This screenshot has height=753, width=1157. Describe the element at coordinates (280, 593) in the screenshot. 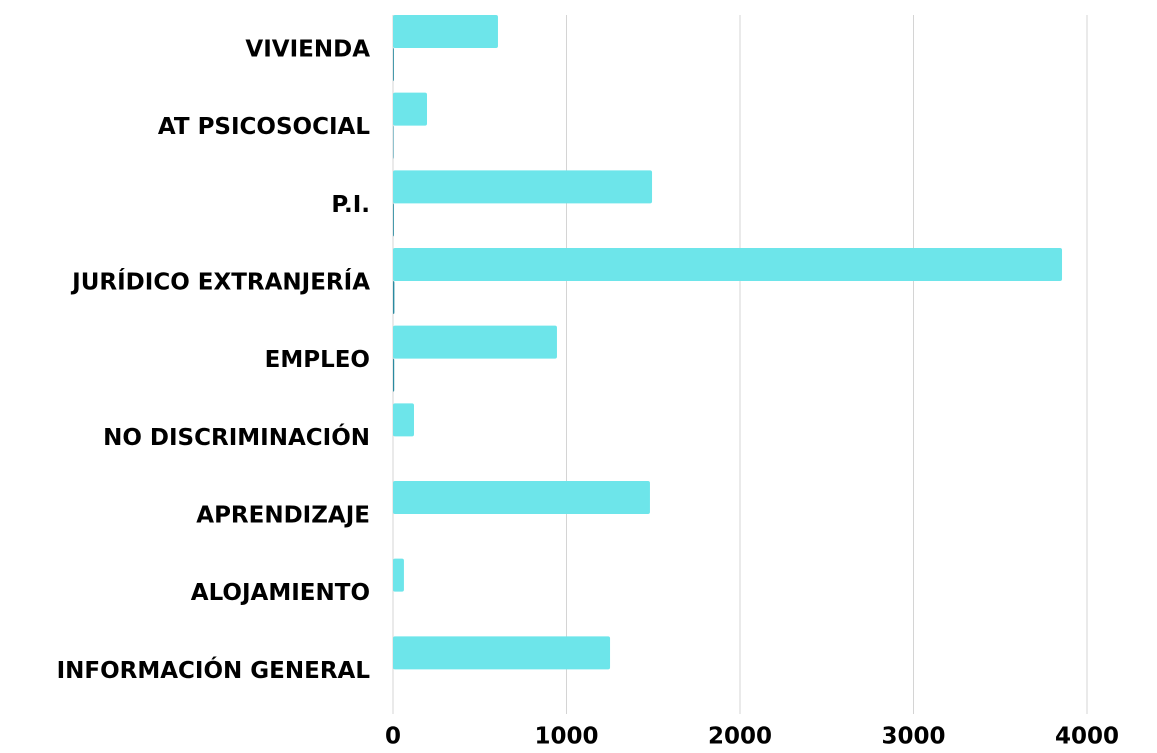

I see `y-tick-label: ALOJAMIENTO` at that location.